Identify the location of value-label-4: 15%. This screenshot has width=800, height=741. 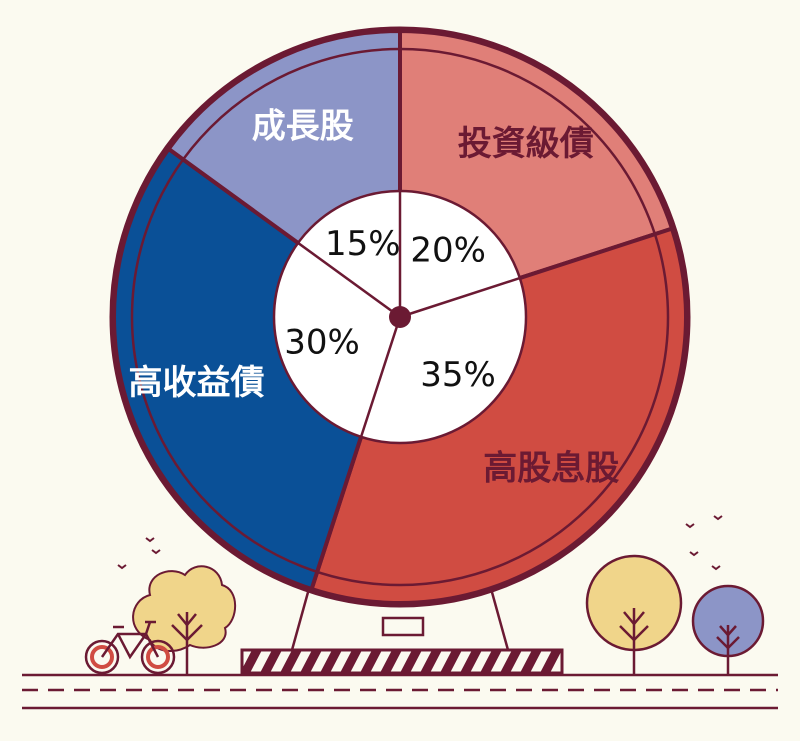
(363, 244).